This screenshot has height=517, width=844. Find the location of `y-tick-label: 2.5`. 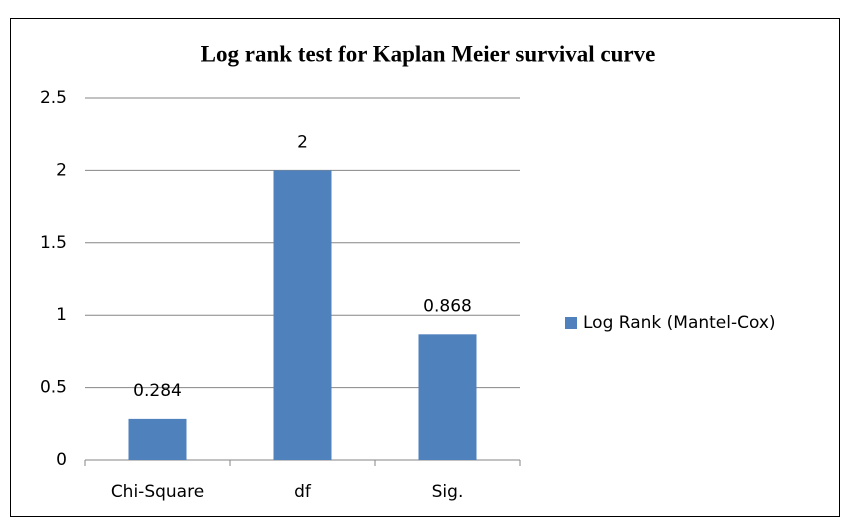

y-tick-label: 2.5 is located at coordinates (53, 98).